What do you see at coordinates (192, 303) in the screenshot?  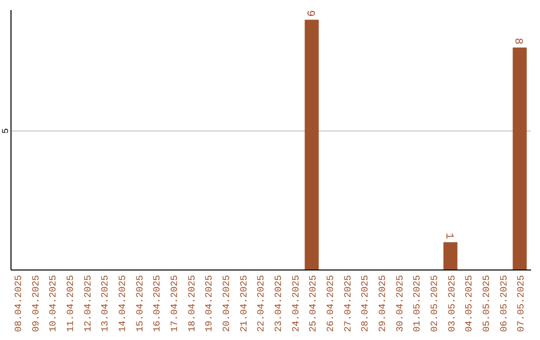 I see `x-tick-label: 18.04.2025` at bounding box center [192, 303].